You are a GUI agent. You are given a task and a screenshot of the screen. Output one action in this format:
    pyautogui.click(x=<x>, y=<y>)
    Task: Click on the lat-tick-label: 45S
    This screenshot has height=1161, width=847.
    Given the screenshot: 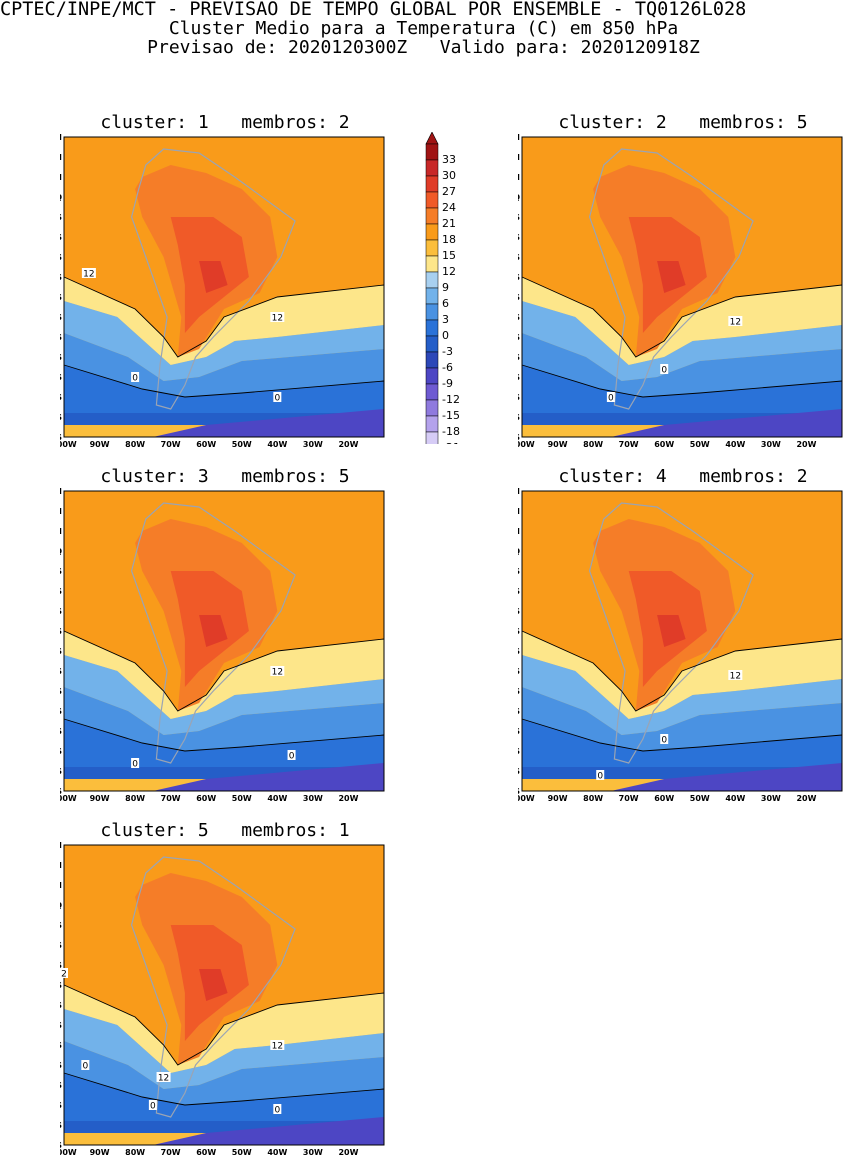 What is the action you would take?
    pyautogui.click(x=61, y=731)
    